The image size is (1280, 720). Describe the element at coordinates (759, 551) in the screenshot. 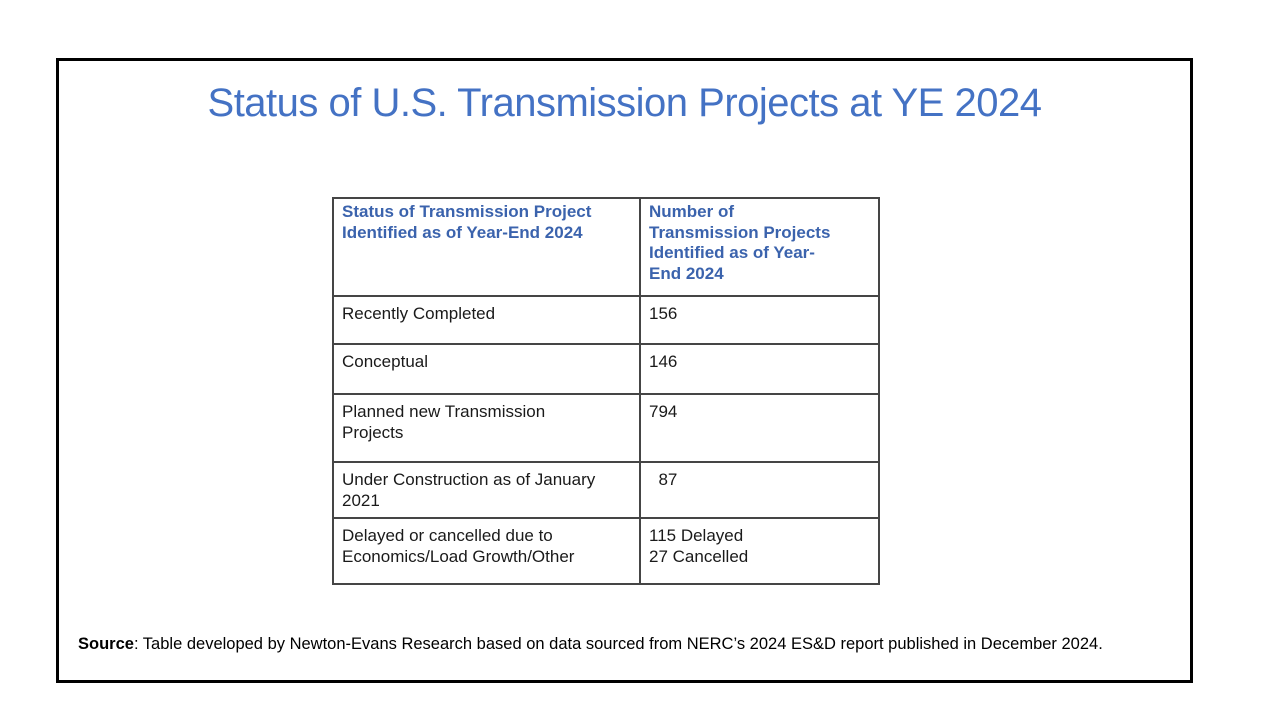

I see `count-cell: 115 Delayed 27 Cancelled` at that location.